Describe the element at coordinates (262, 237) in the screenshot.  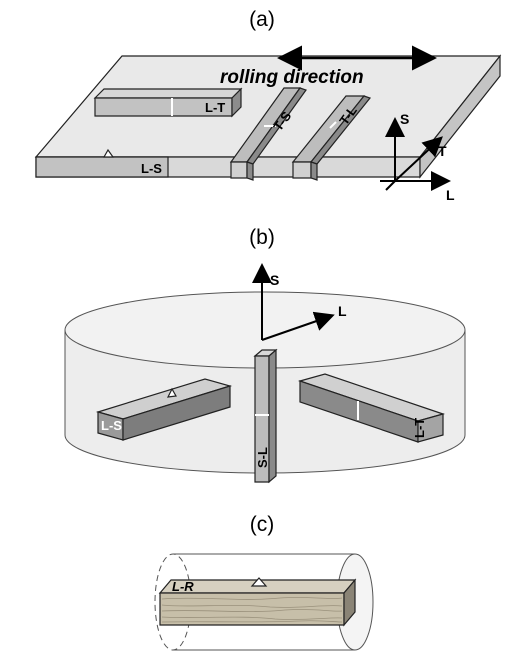
I see `panel-b-label: (b)` at that location.